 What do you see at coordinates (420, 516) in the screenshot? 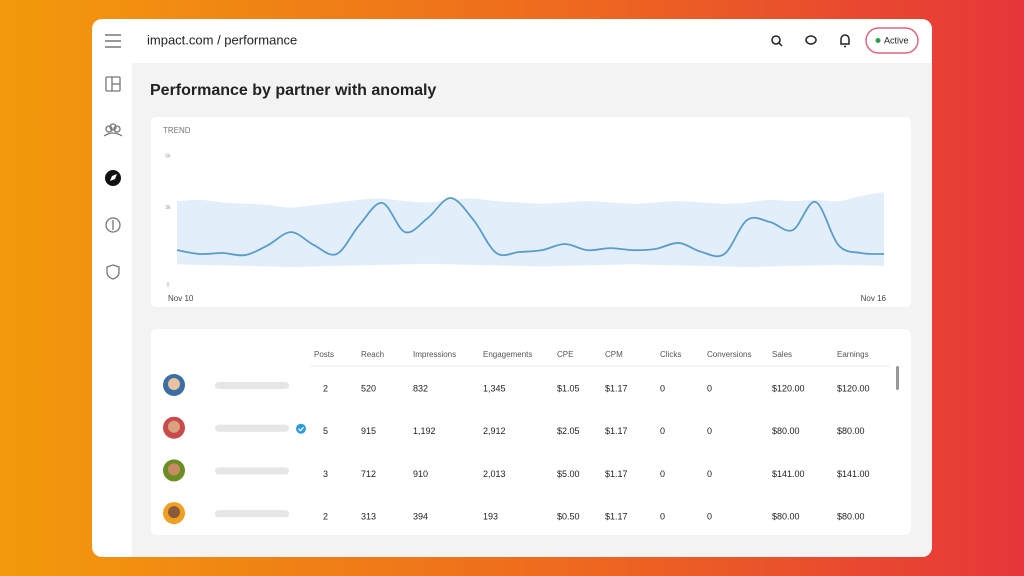
I see `table-cell: 394` at bounding box center [420, 516].